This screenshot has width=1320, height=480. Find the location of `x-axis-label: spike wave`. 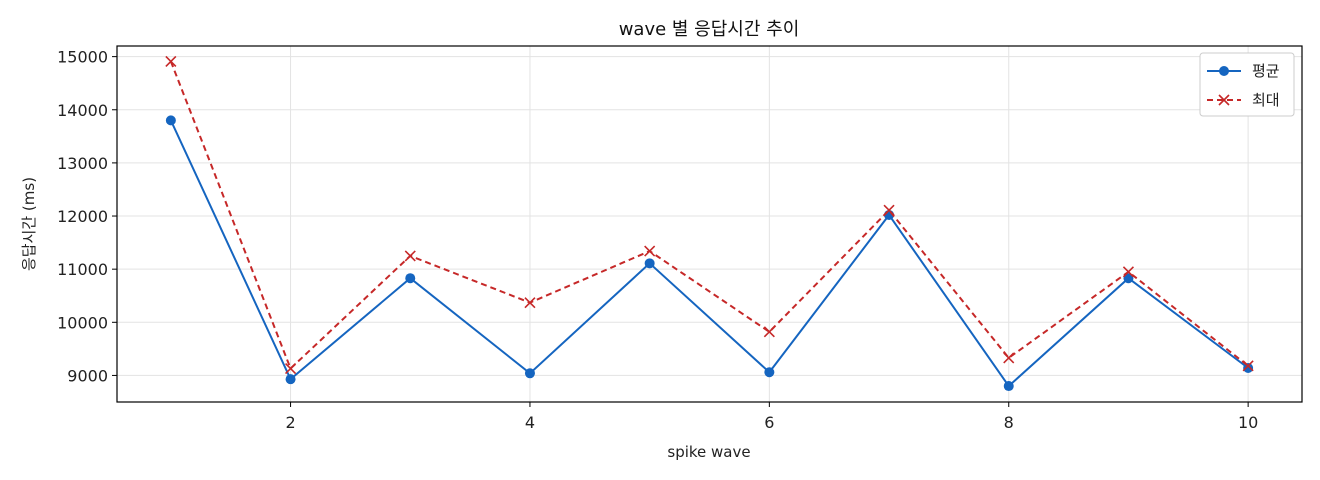

x-axis-label: spike wave is located at coordinates (708, 452).